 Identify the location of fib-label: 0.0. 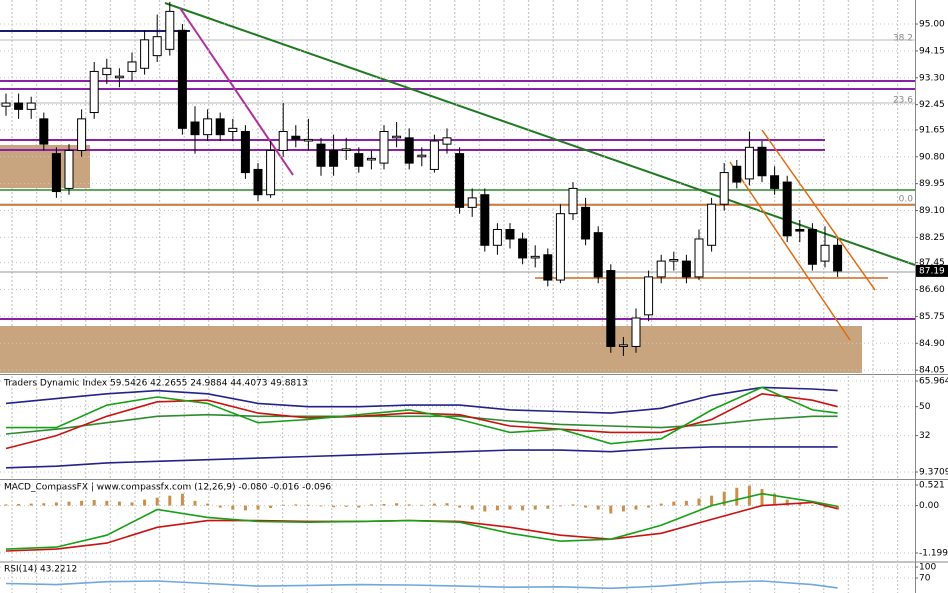
(906, 200).